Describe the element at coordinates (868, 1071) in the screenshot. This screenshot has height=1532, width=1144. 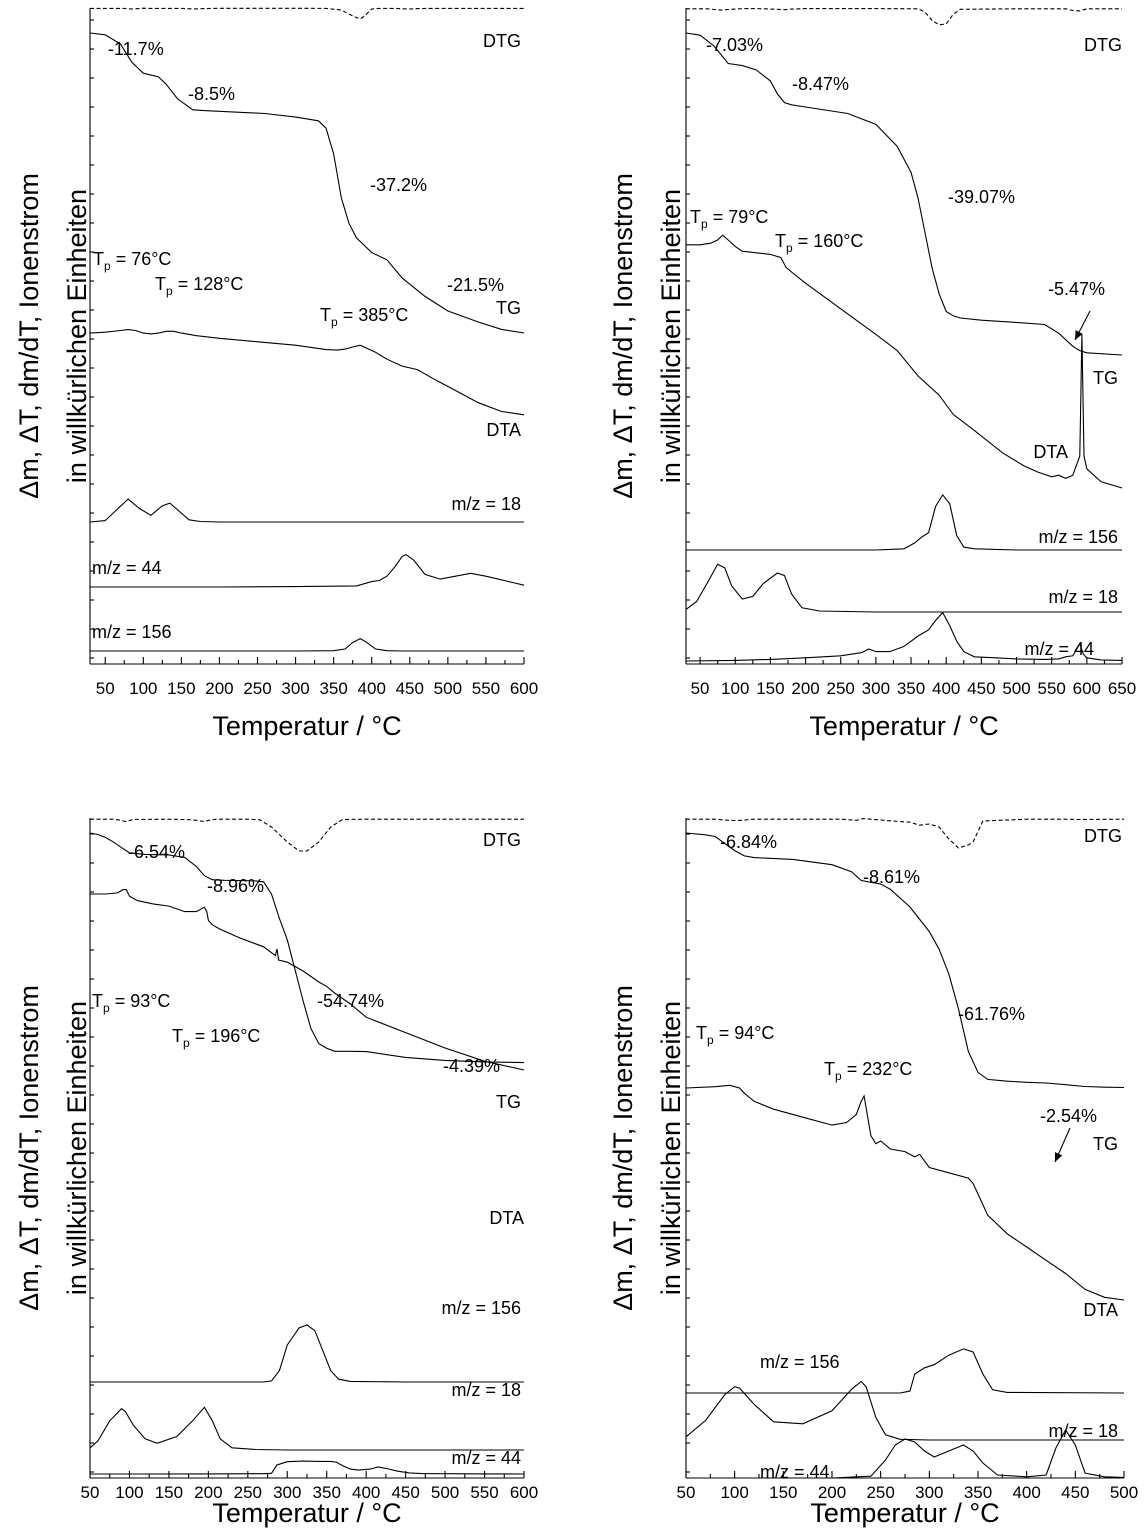
I see `peak-temperature-label: Tp = 232°C` at that location.